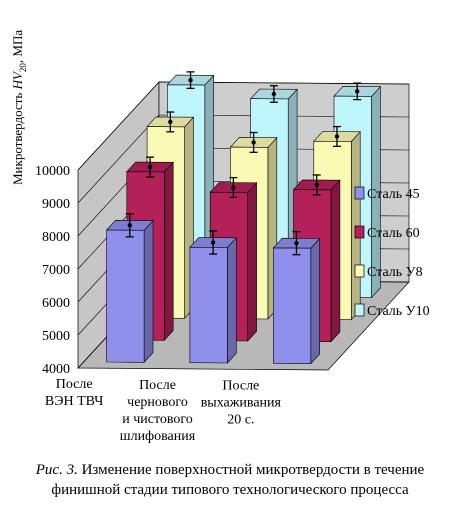 The image size is (460, 507). Describe the element at coordinates (56, 336) in the screenshot. I see `y-tick-label: 5000` at that location.